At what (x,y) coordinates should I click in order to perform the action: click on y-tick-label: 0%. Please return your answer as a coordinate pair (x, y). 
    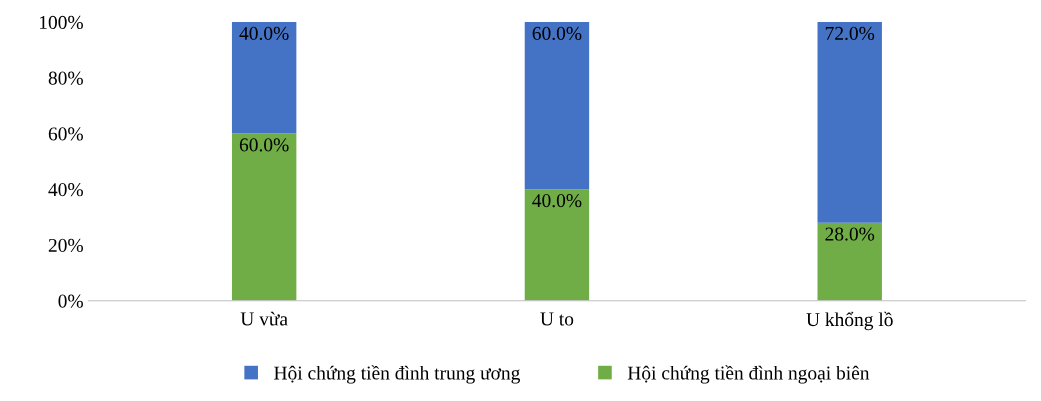
    Looking at the image, I should click on (70, 301).